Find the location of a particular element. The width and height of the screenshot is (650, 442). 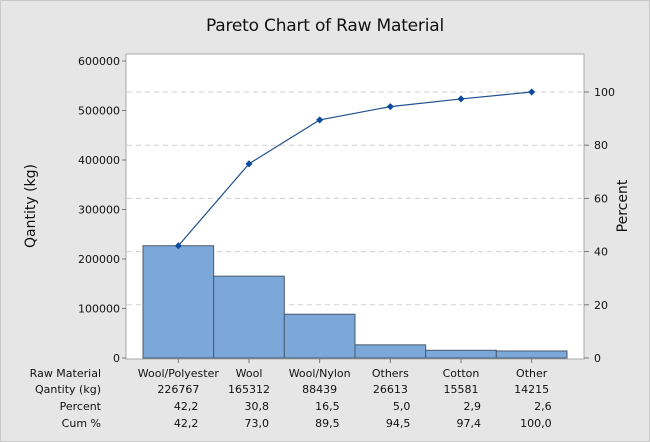

bar-cotton is located at coordinates (461, 354).